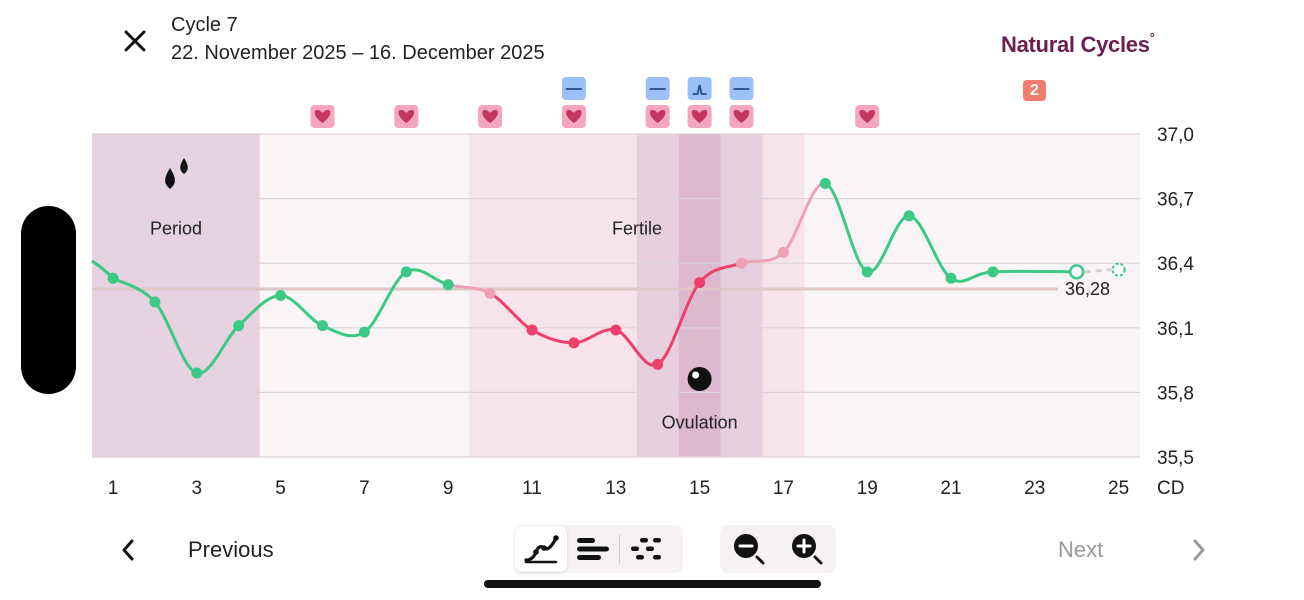 The height and width of the screenshot is (600, 1304). What do you see at coordinates (950, 488) in the screenshot?
I see `x-tick-label: 21` at bounding box center [950, 488].